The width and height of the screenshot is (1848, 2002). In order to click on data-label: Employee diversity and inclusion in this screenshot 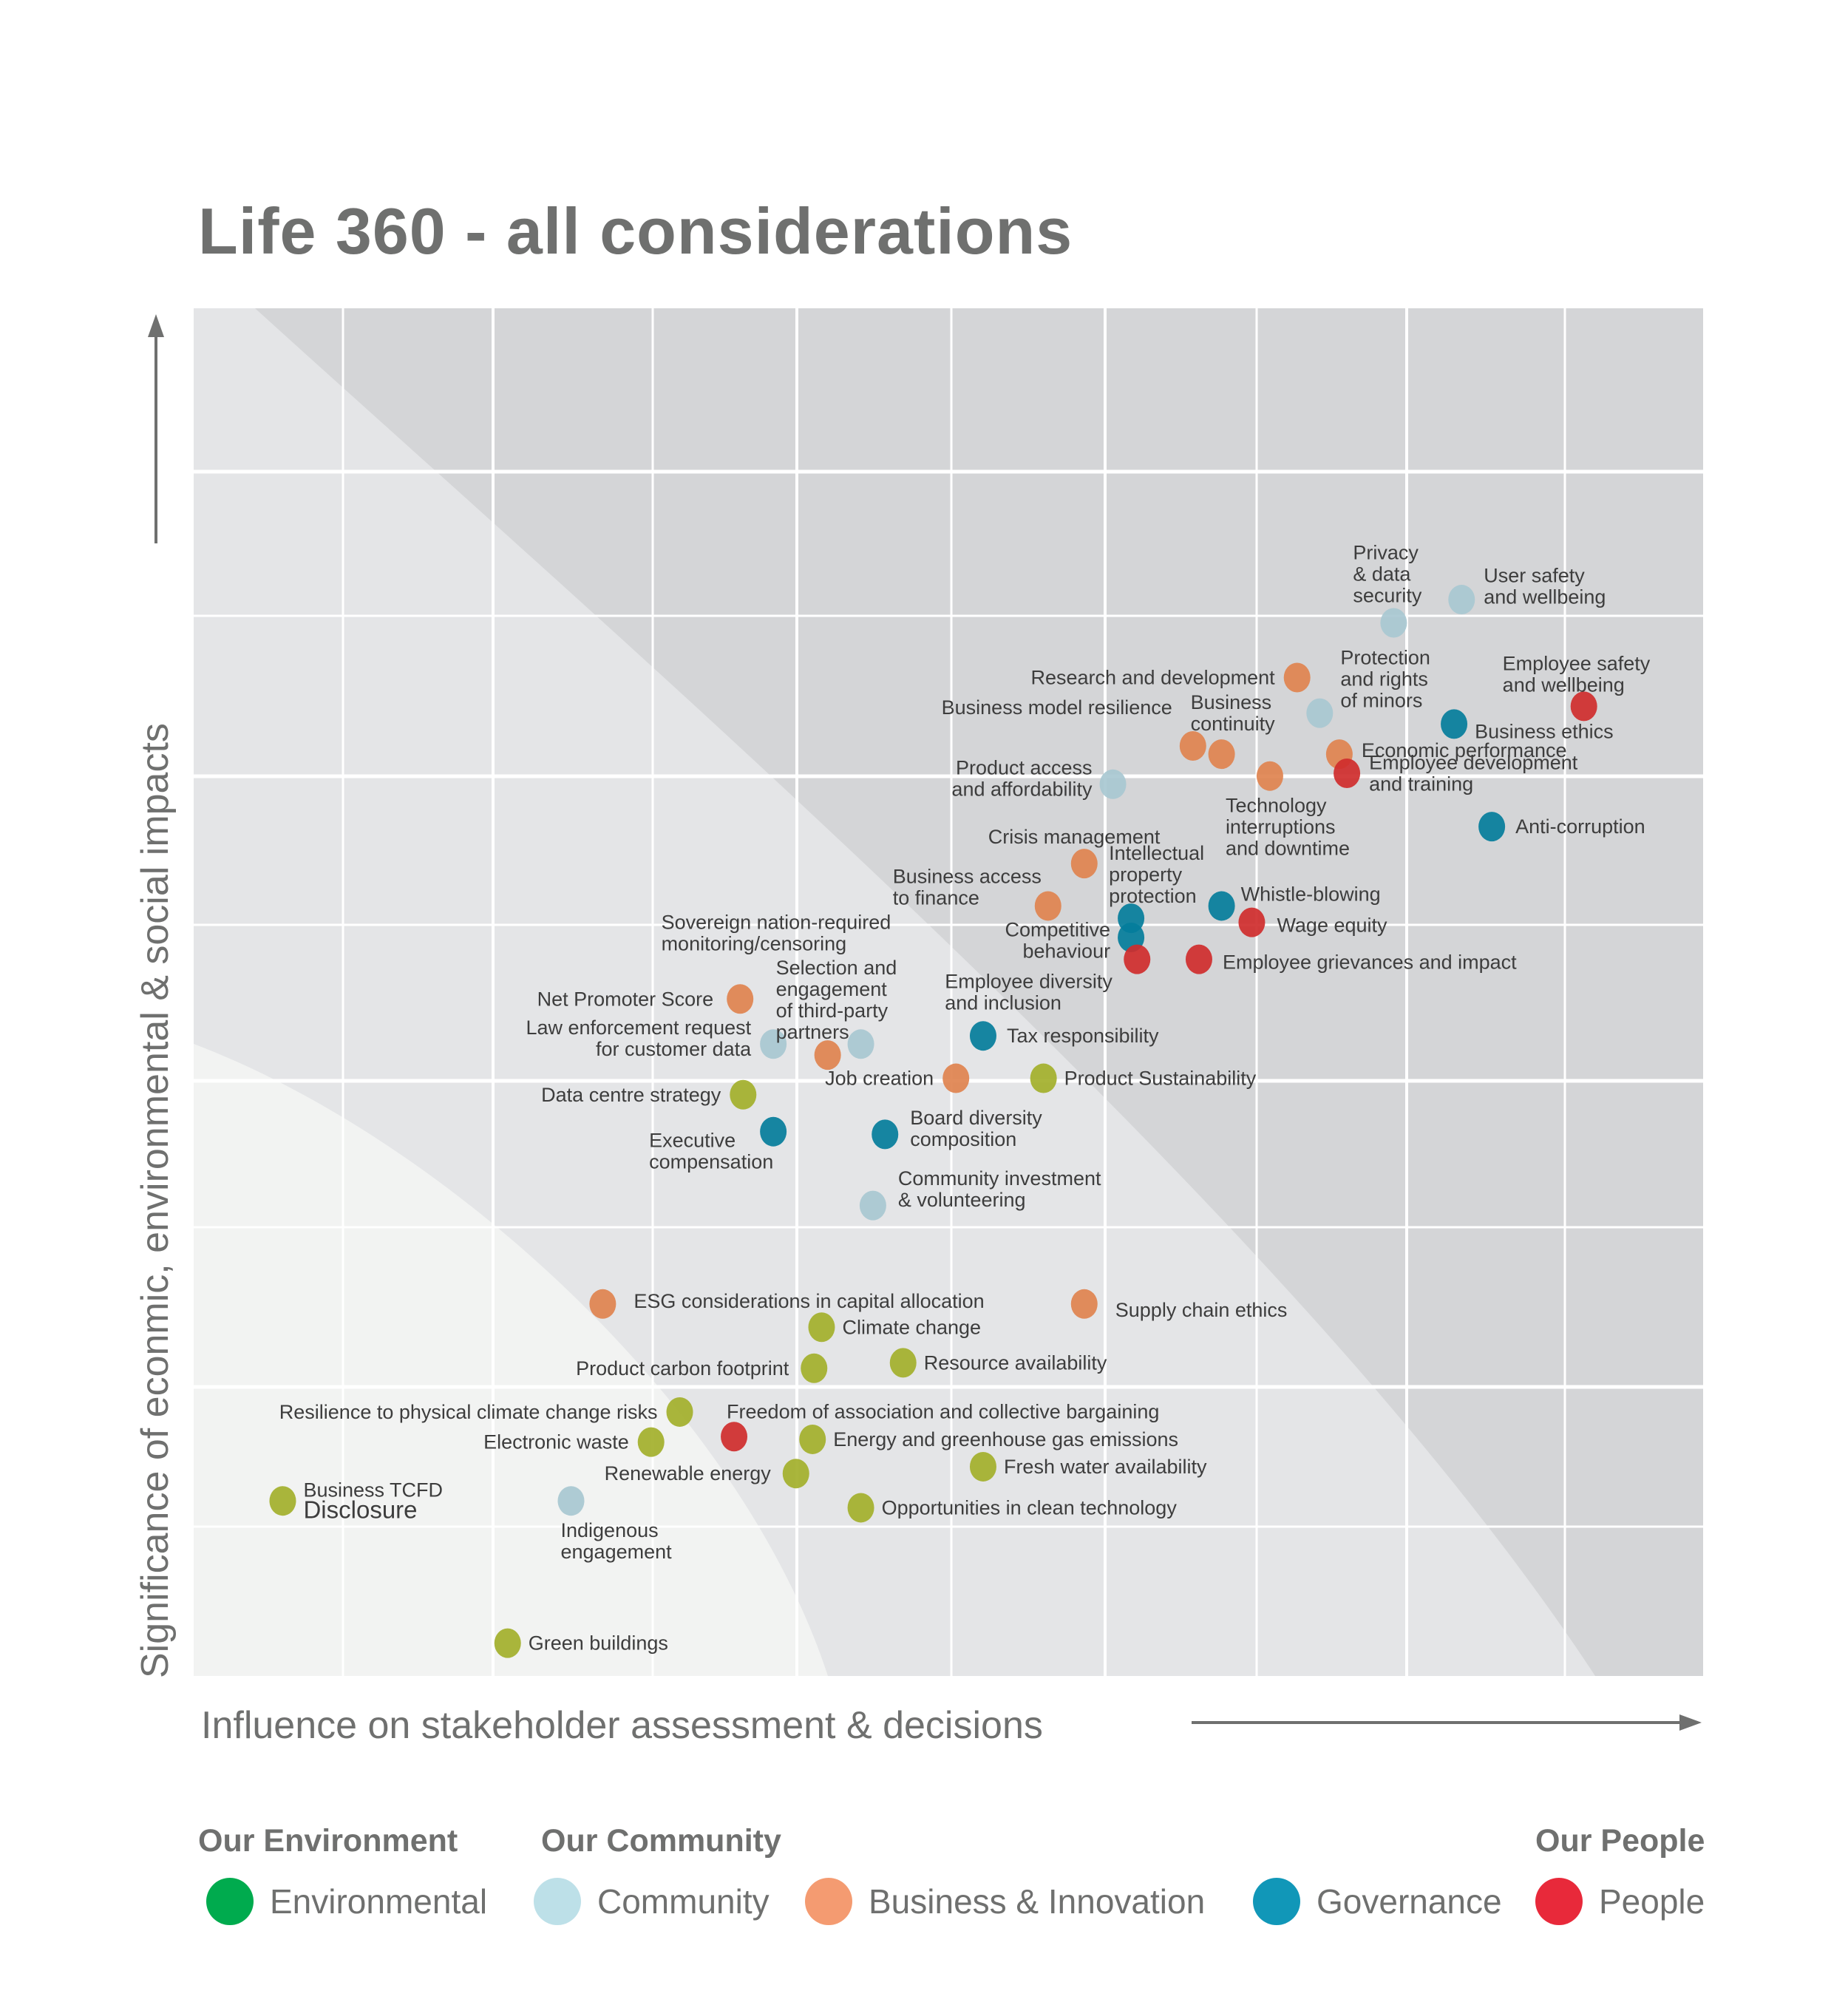, I will do `click(1028, 992)`.